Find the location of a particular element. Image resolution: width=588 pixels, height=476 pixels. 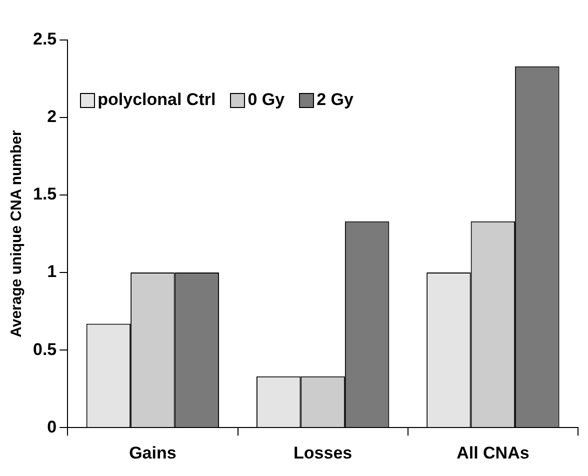

y-tick-label: 2.5 is located at coordinates (44, 39).